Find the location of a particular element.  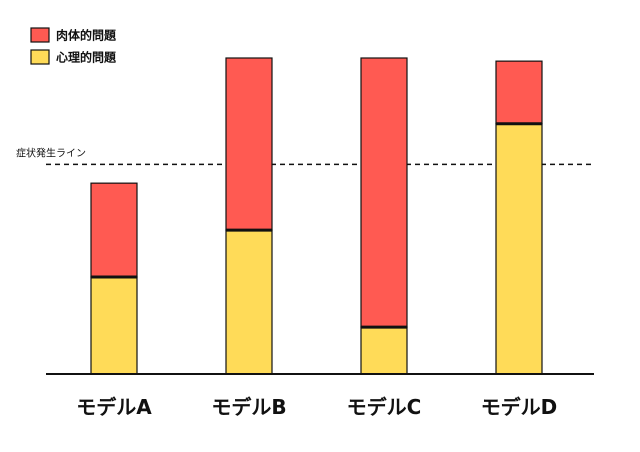

category-label: モデルB is located at coordinates (248, 407).